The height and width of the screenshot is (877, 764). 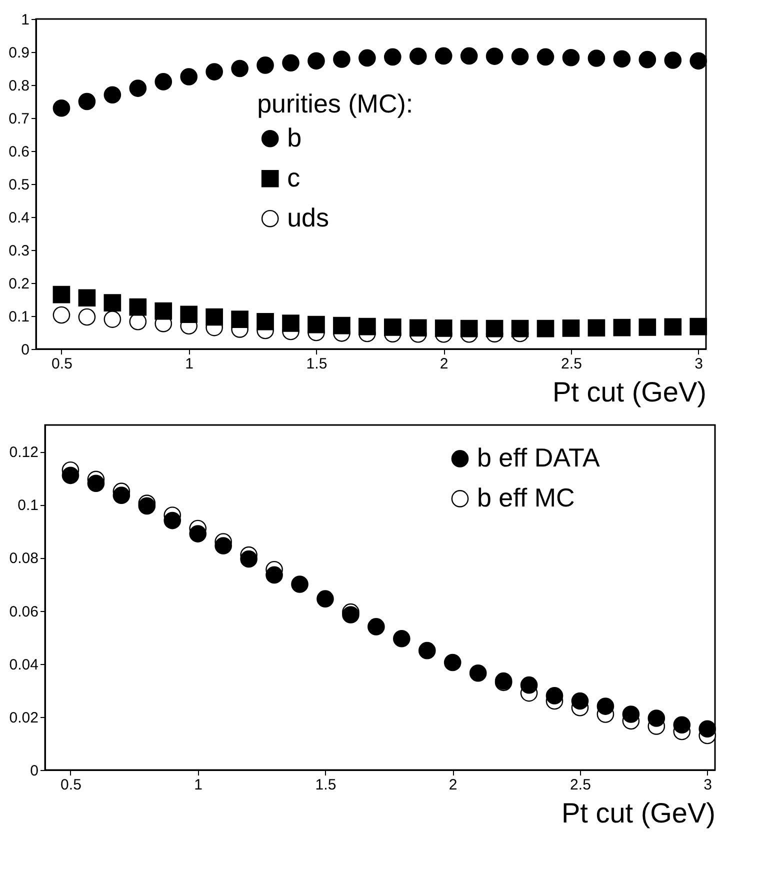 What do you see at coordinates (19, 119) in the screenshot?
I see `y-tick-label: 0.7` at bounding box center [19, 119].